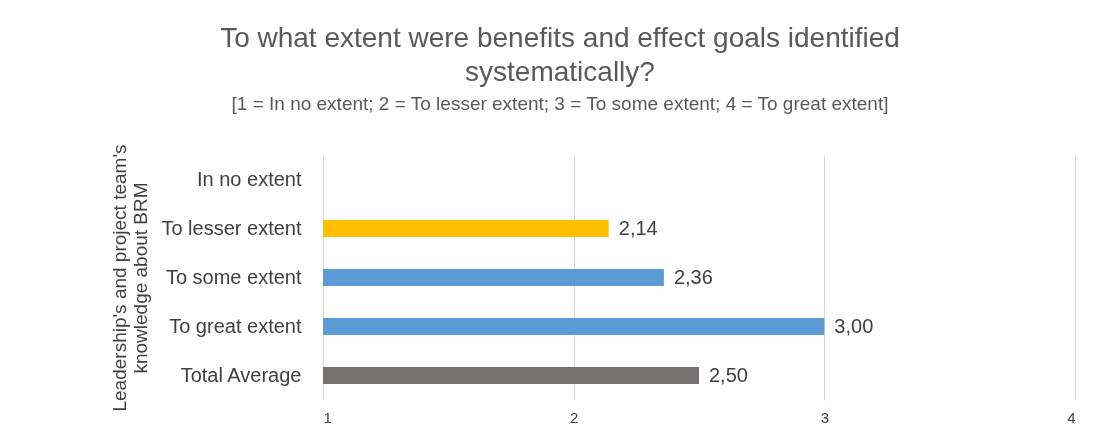 This screenshot has width=1117, height=447. What do you see at coordinates (560, 54) in the screenshot?
I see `chart-title: To what extent were benefits and effect goals identified systematically?` at bounding box center [560, 54].